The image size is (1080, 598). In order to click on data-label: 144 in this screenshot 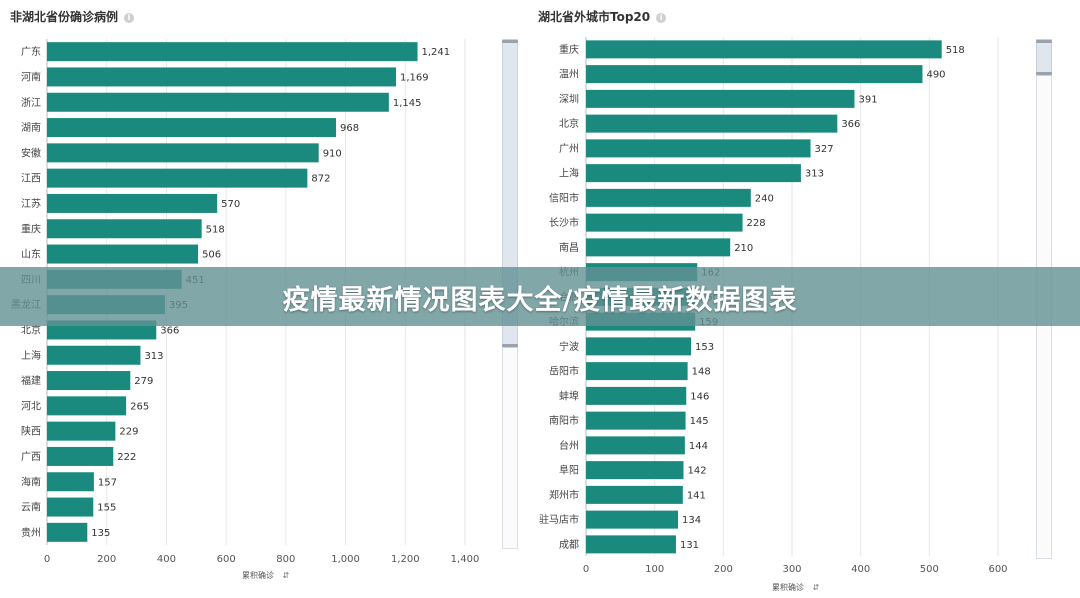, I will do `click(698, 446)`.